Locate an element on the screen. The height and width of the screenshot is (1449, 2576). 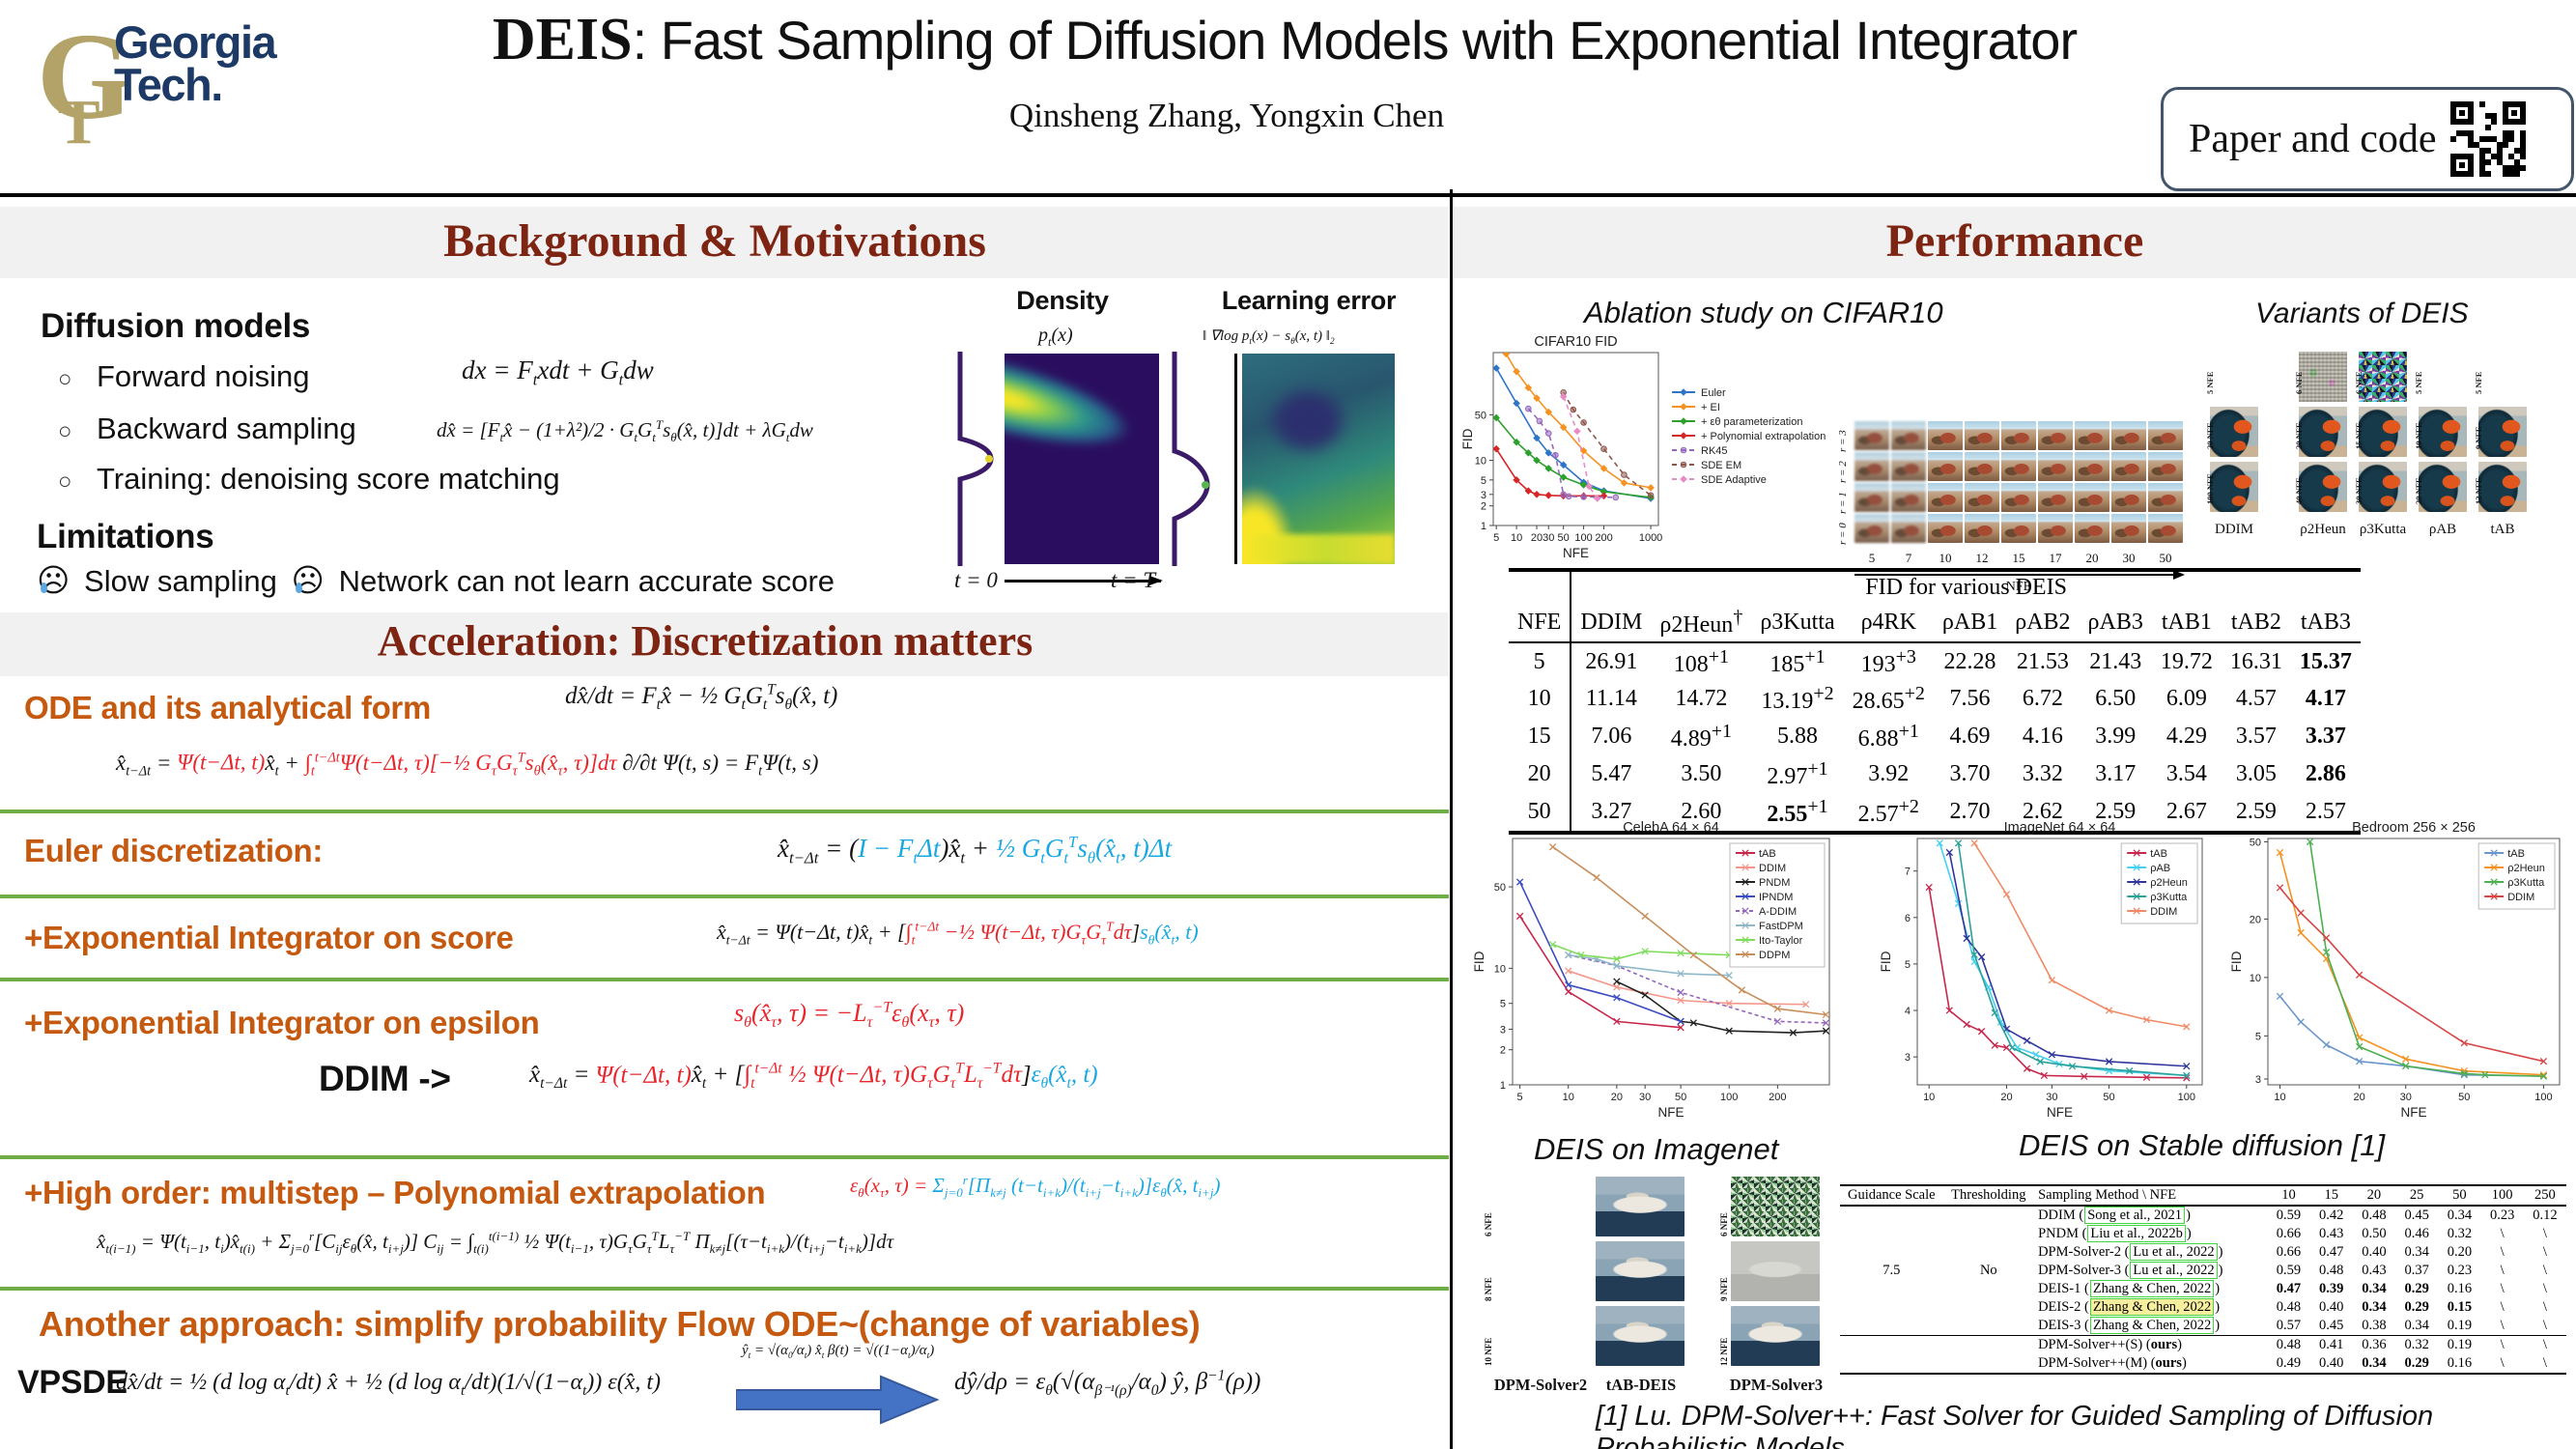
svg-text: 4 is located at coordinates (1908, 1011).